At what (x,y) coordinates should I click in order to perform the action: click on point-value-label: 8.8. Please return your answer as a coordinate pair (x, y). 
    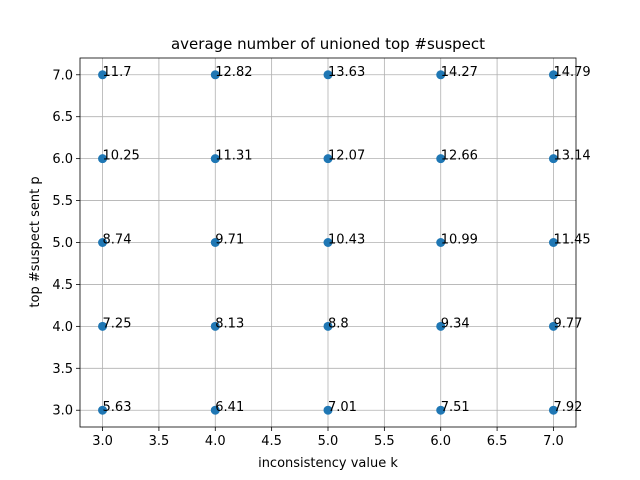
    Looking at the image, I should click on (338, 323).